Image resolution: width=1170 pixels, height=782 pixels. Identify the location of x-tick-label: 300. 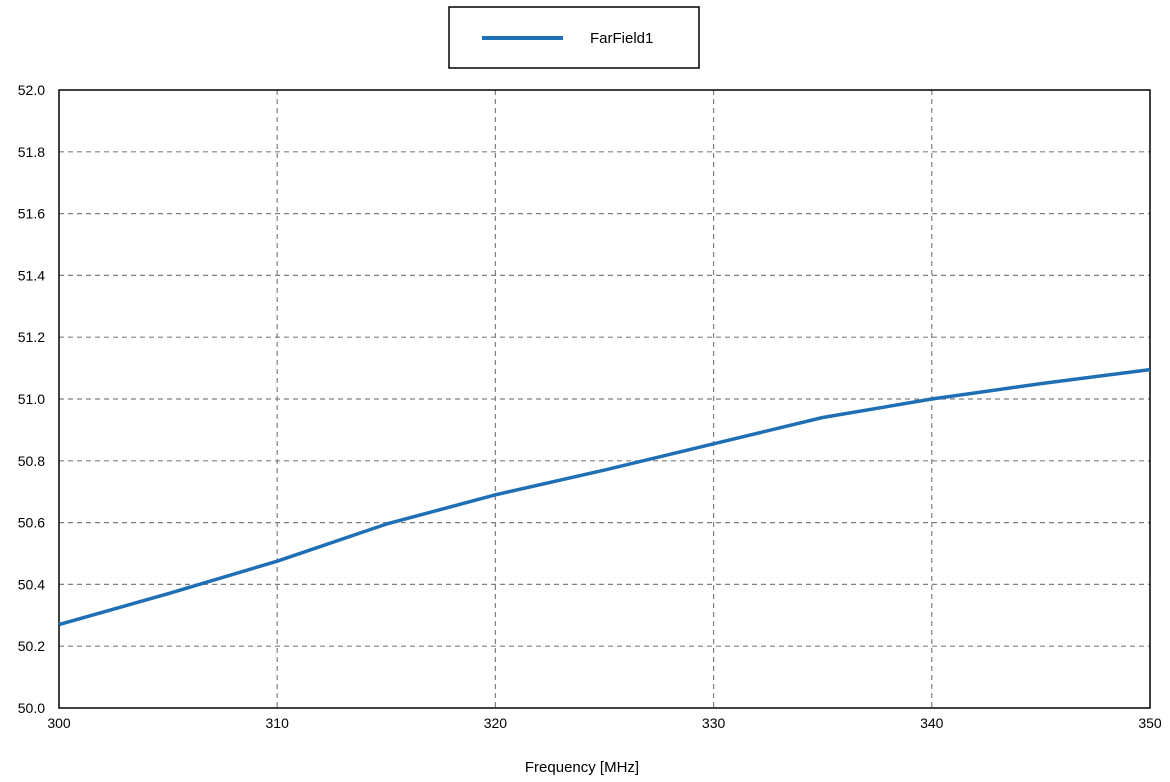
(59, 723).